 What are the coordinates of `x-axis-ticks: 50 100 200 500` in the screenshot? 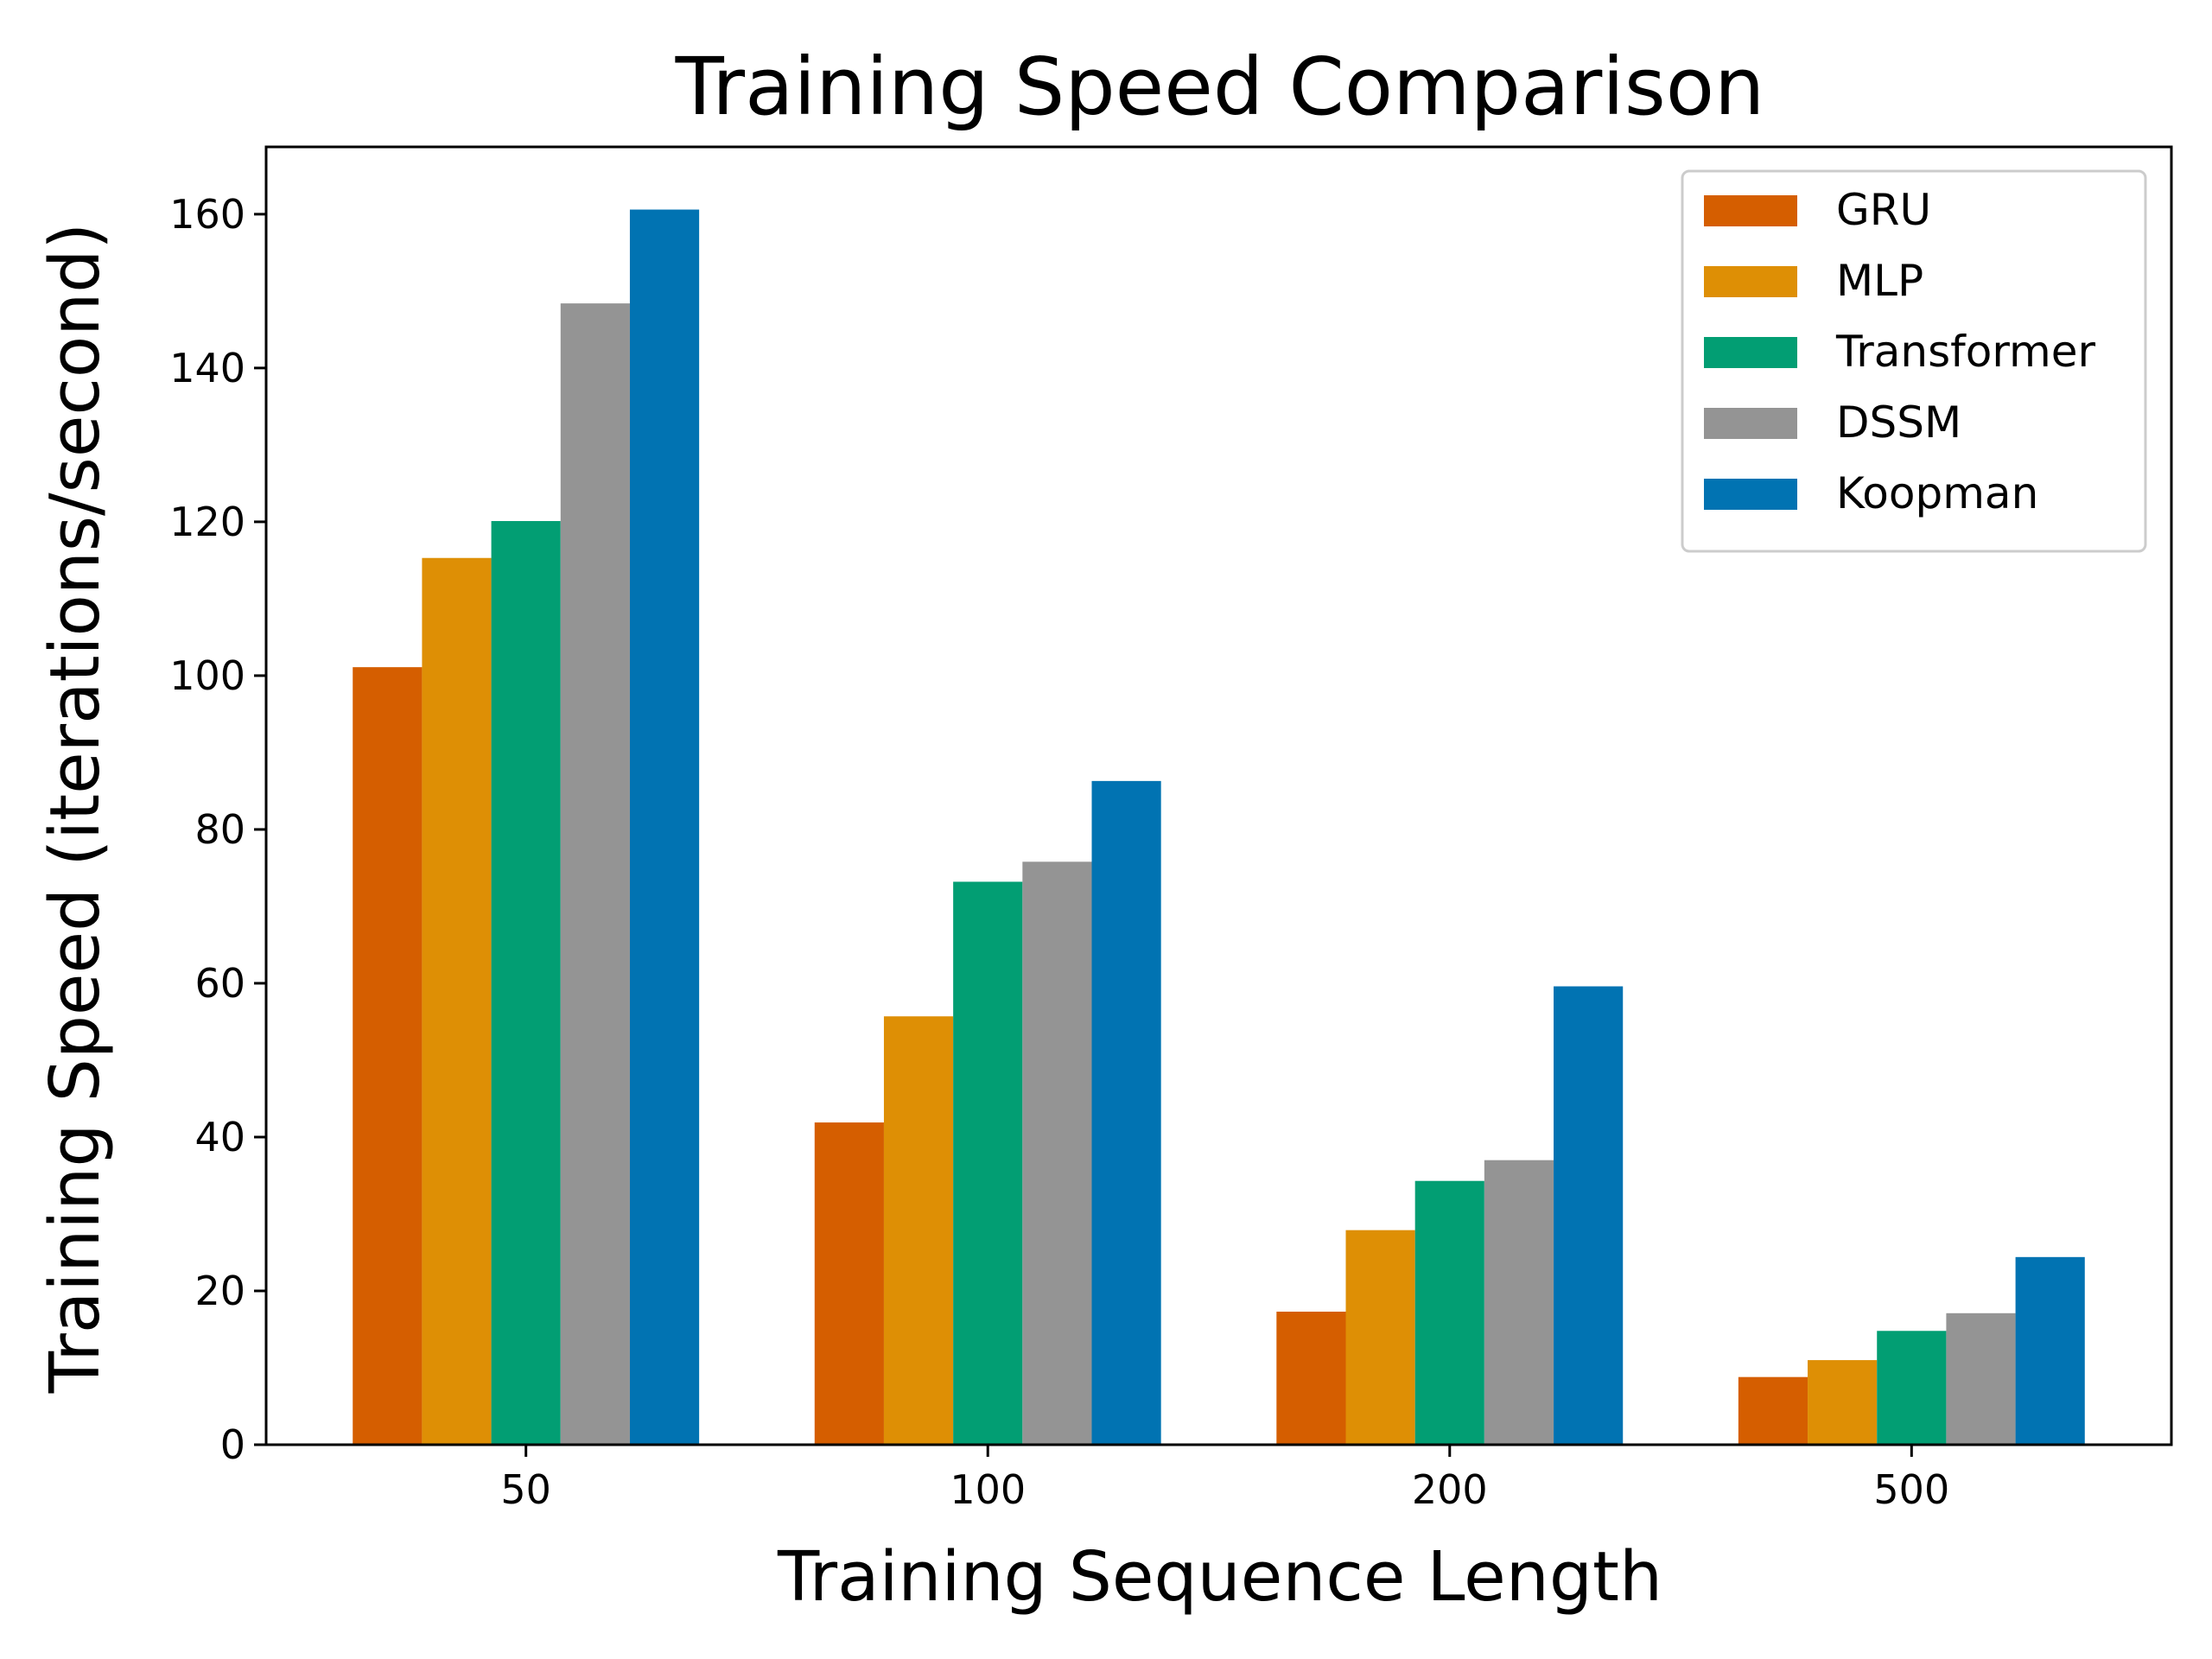 It's located at (1224, 1479).